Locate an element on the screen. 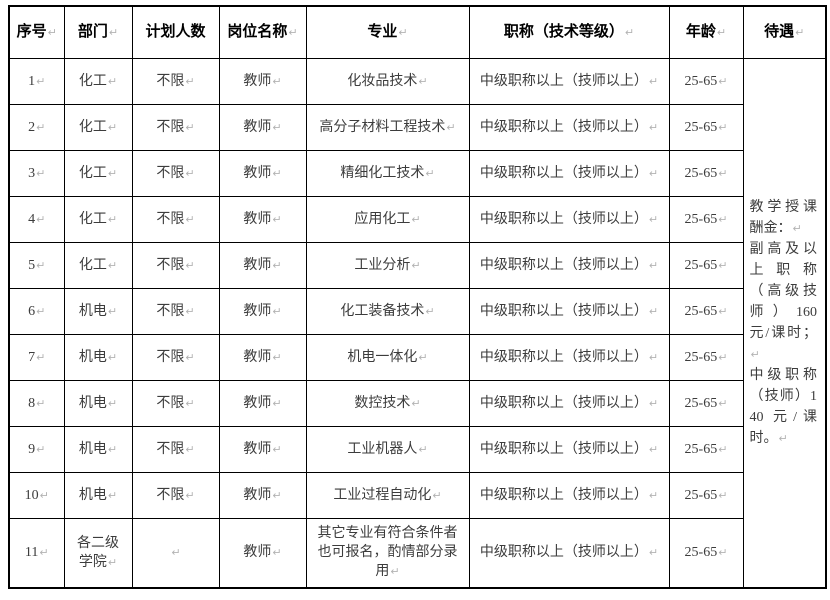  treatment-paragraph: 中级职称（技师）140 元/课时。↵ is located at coordinates (784, 407).